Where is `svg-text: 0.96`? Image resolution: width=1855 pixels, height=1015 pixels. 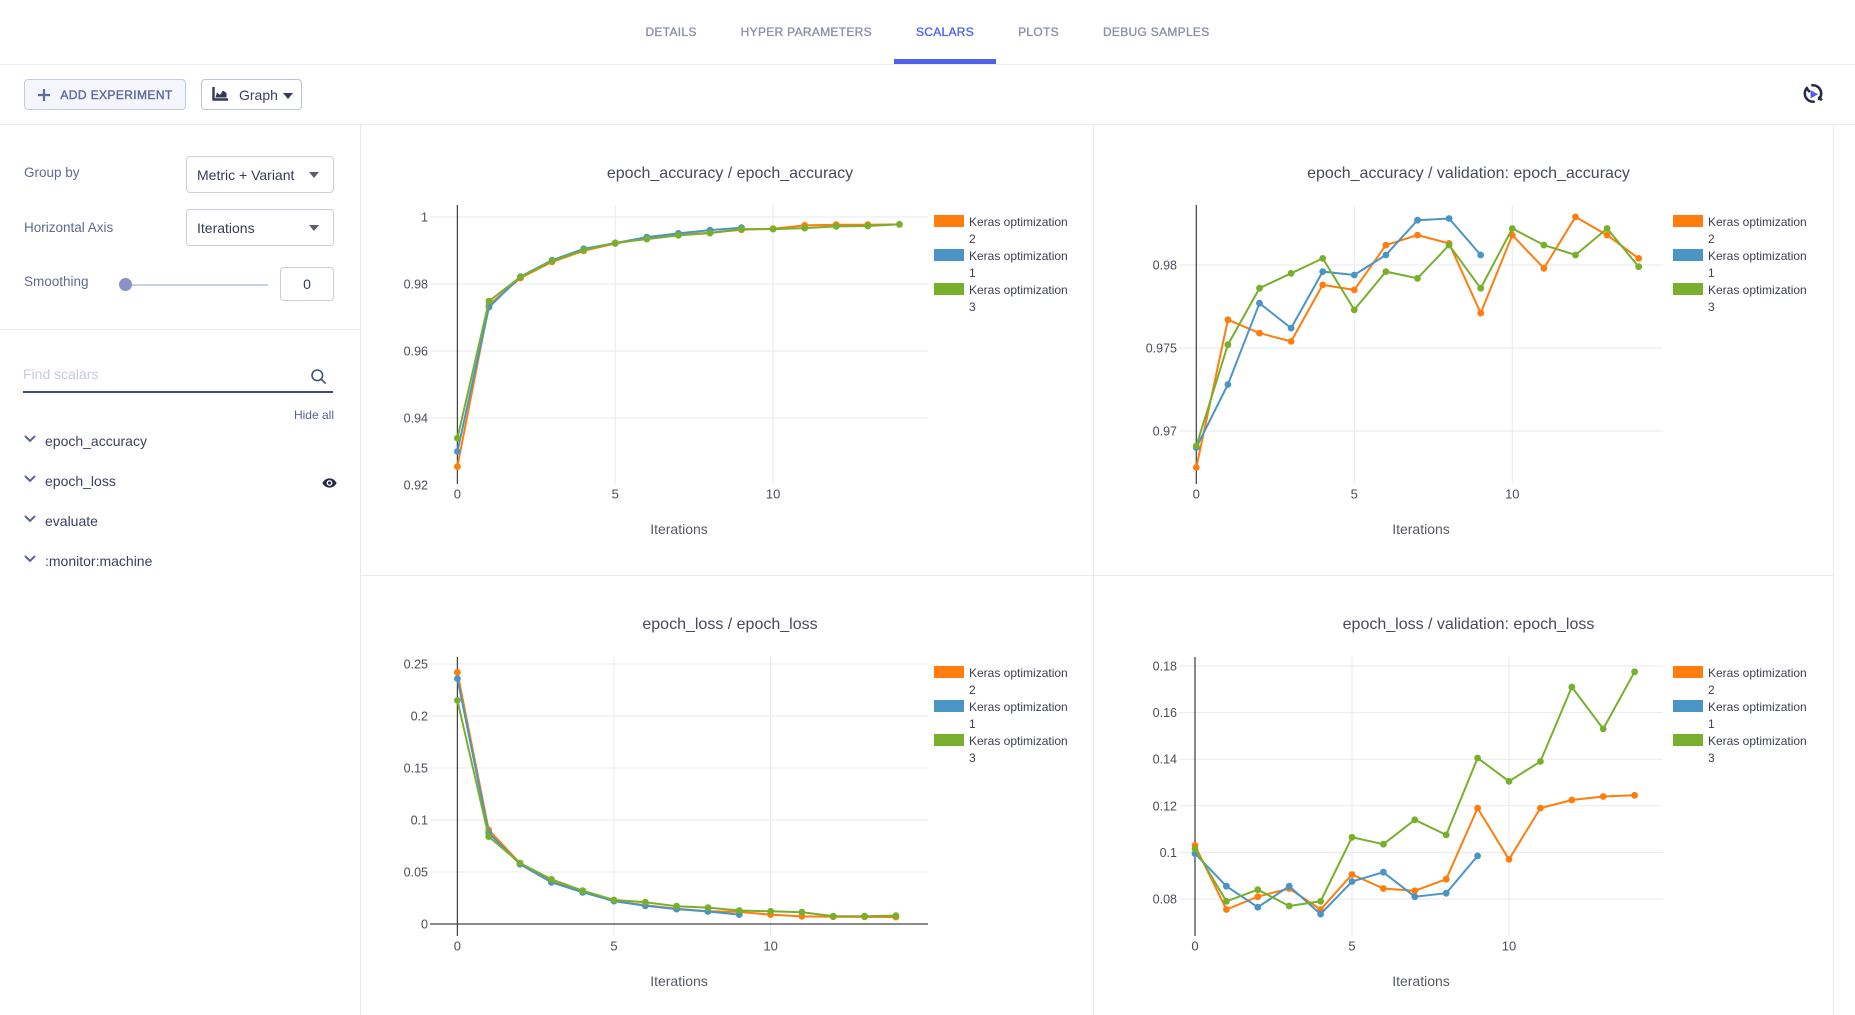
svg-text: 0.96 is located at coordinates (416, 352).